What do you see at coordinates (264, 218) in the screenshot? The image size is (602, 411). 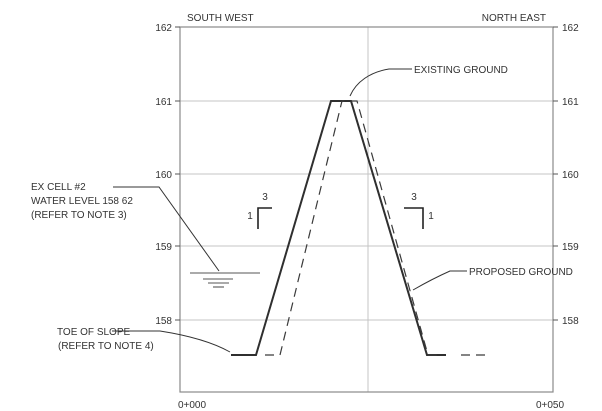 I see `slope-indicator-left` at bounding box center [264, 218].